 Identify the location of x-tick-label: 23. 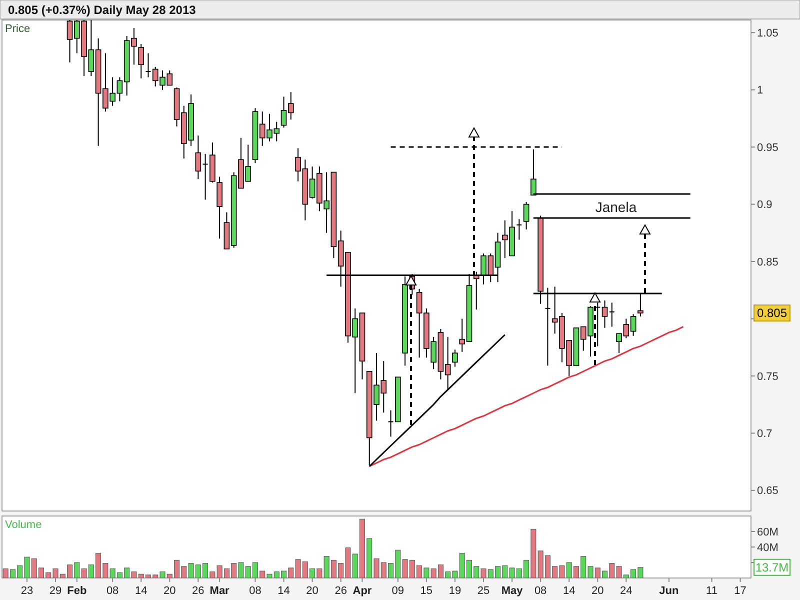
(27, 591).